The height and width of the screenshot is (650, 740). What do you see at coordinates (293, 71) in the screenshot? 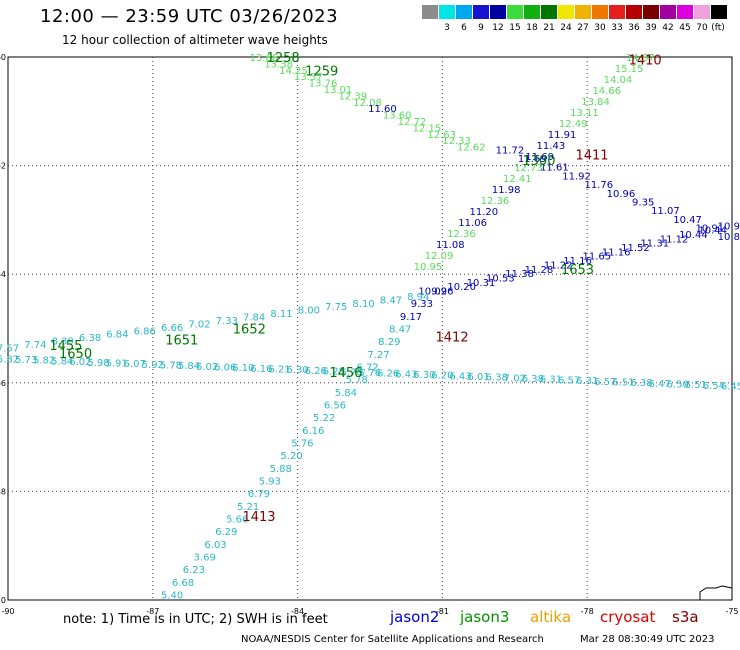
I see `wave-height-label: 14.25` at bounding box center [293, 71].